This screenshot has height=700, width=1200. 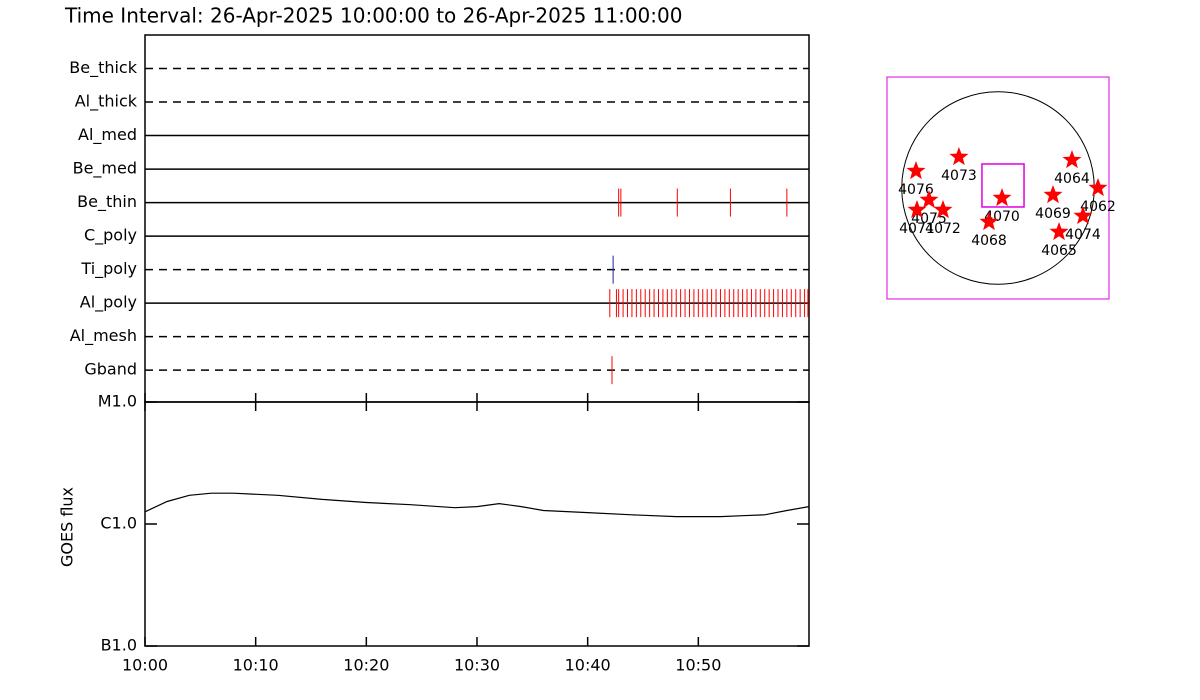 What do you see at coordinates (366, 665) in the screenshot?
I see `x-tick-label: 10:20` at bounding box center [366, 665].